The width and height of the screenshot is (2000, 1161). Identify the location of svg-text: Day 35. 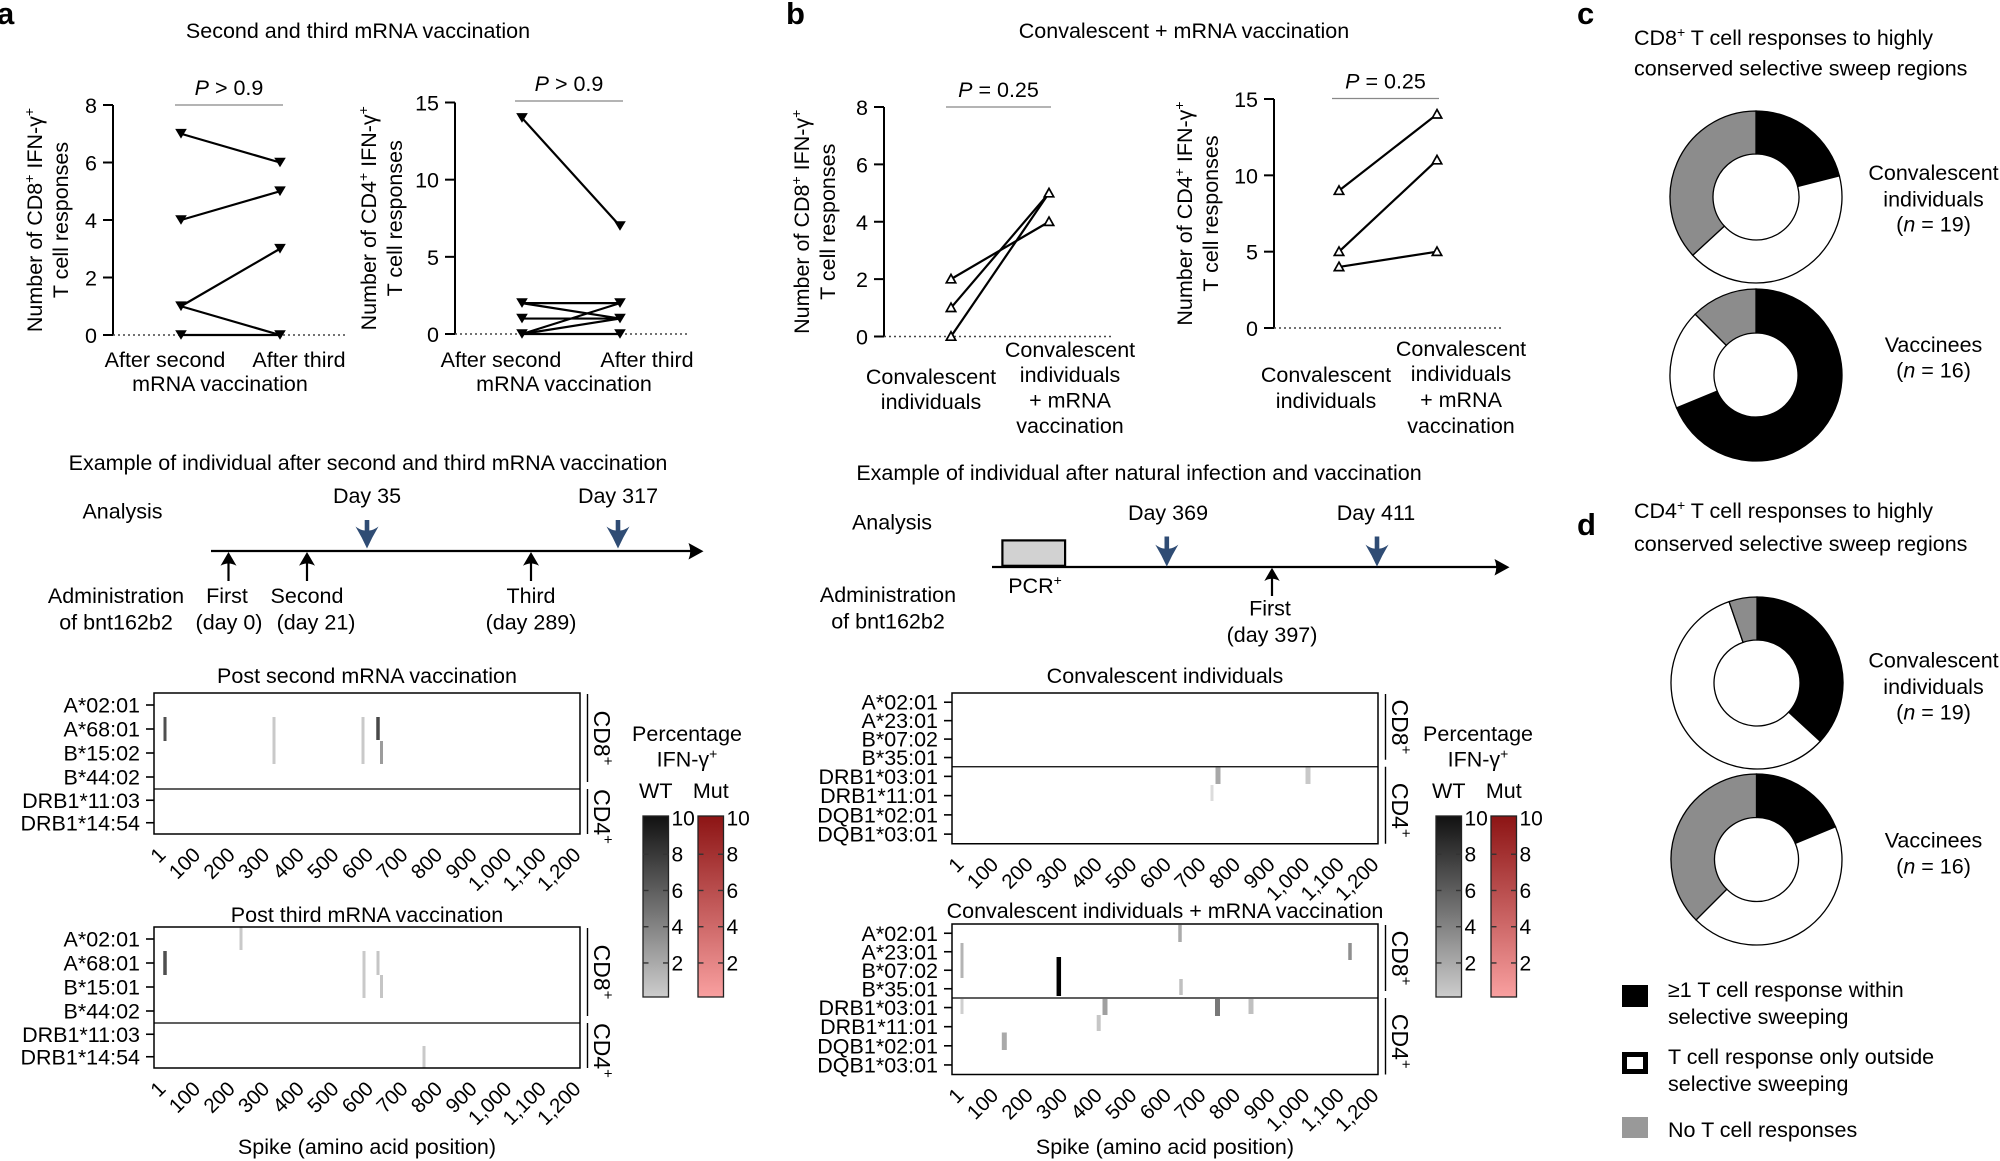
(367, 496).